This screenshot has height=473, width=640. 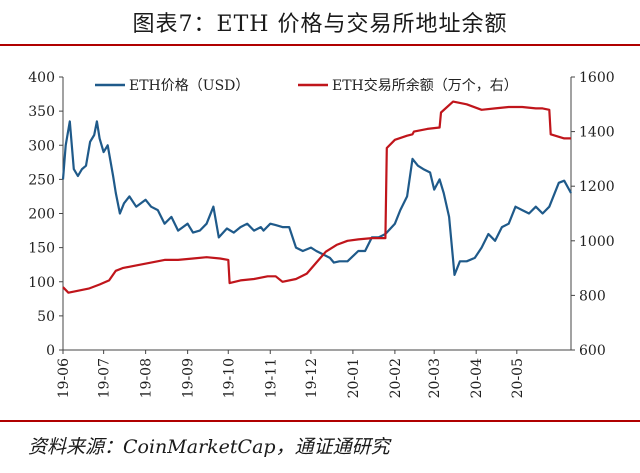 What do you see at coordinates (477, 378) in the screenshot?
I see `x-tick-label: 20-04` at bounding box center [477, 378].